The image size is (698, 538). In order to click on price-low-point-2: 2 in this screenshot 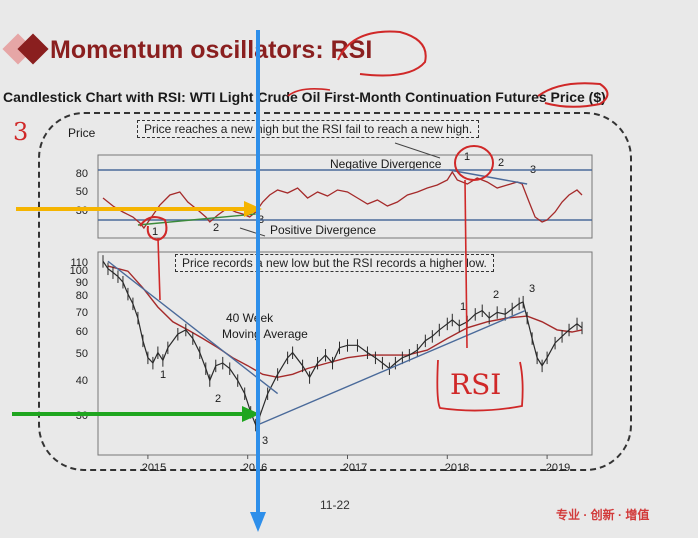, I will do `click(218, 399)`.